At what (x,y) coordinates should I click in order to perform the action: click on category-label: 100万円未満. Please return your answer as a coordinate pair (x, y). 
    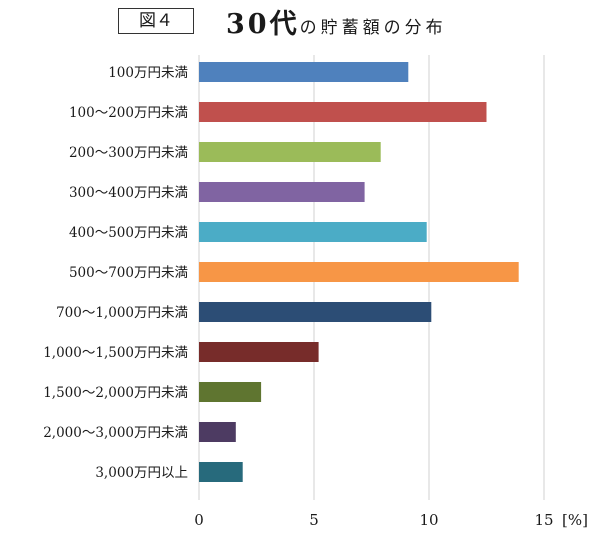
    Looking at the image, I should click on (148, 73).